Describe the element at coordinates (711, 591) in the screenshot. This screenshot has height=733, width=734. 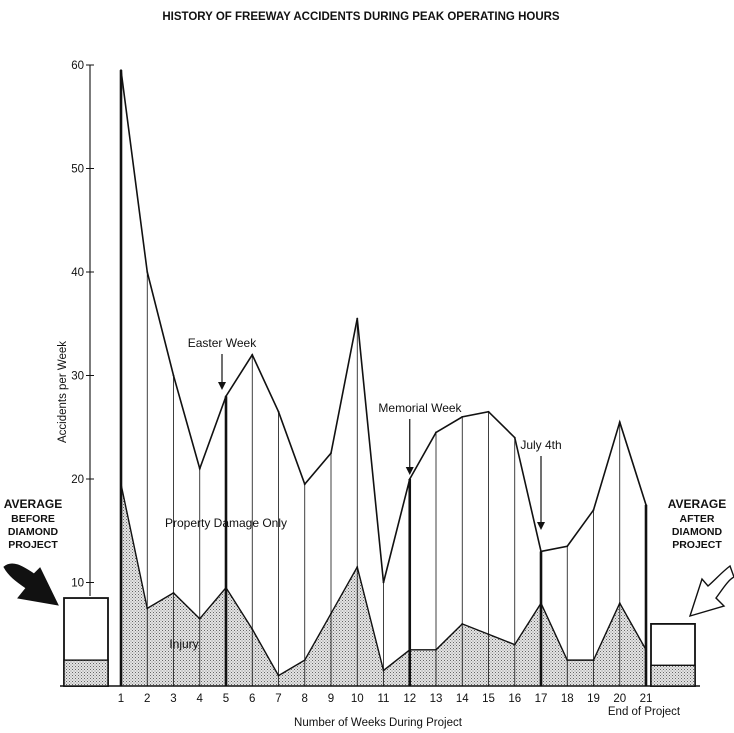
I see `after-arrow-icon` at that location.